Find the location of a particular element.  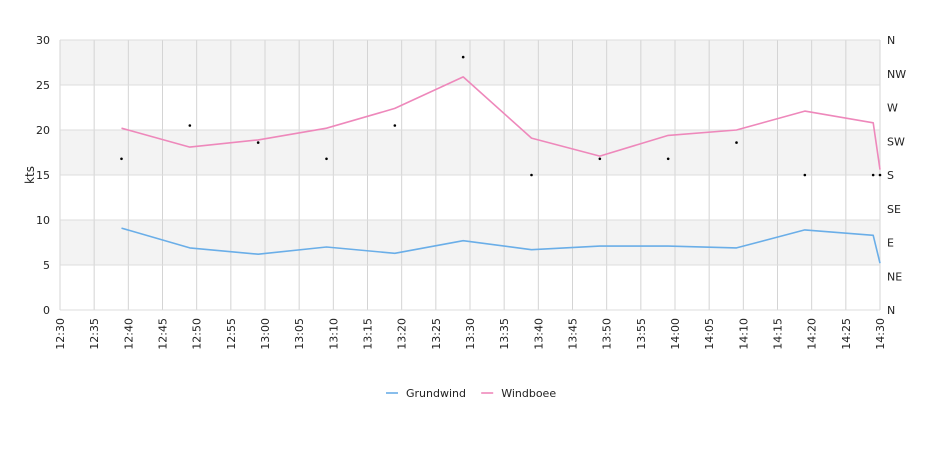

x-tick-label: 13:10 is located at coordinates (333, 334).